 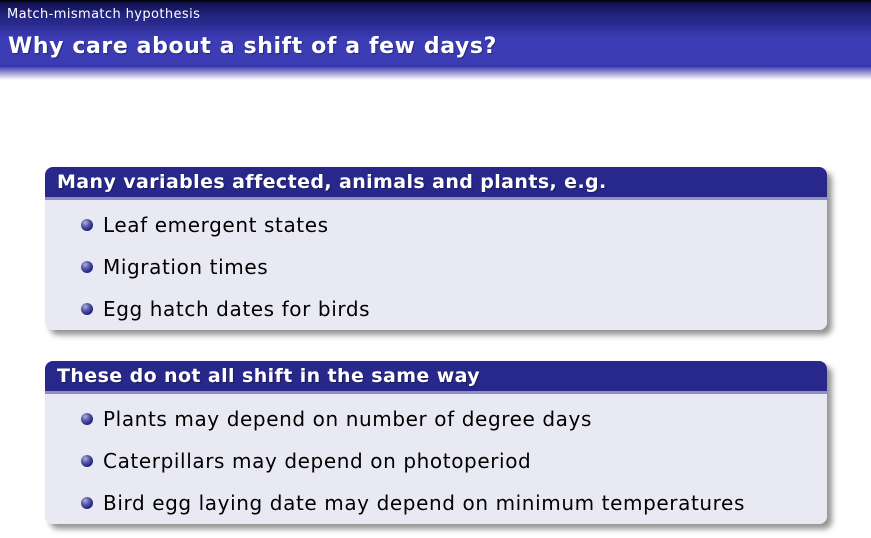 What do you see at coordinates (436, 376) in the screenshot?
I see `block-title: These do not all shift in the same way` at bounding box center [436, 376].